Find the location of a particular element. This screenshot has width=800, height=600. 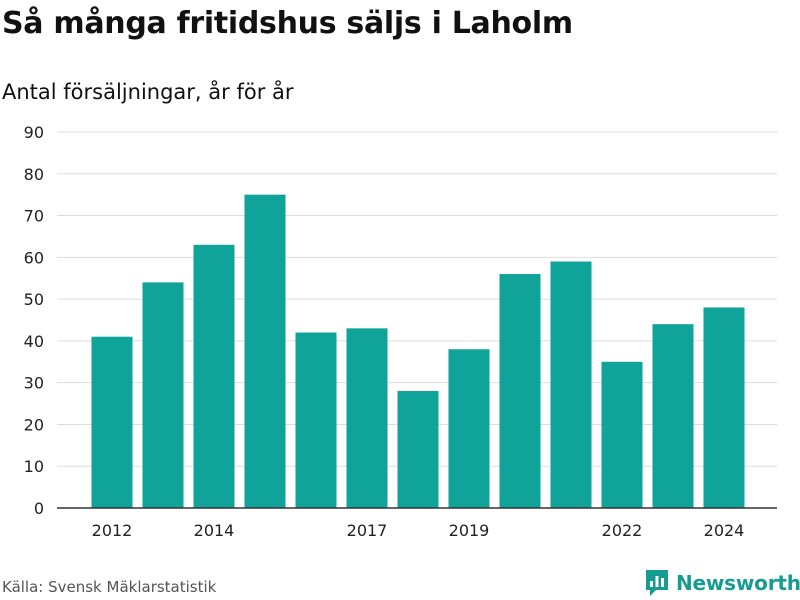

y-tick-label: 70 is located at coordinates (34, 216).